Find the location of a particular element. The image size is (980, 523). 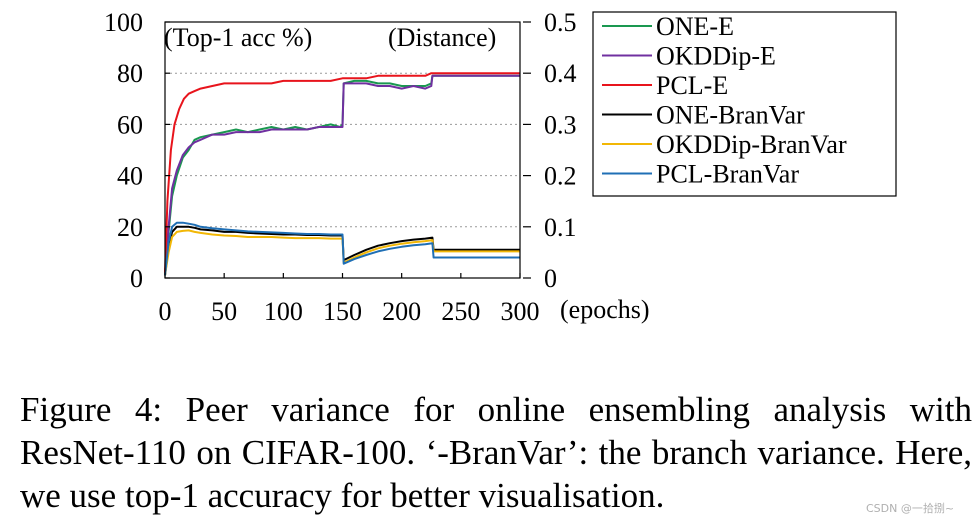

x-unit-label: (epochs) is located at coordinates (605, 309).